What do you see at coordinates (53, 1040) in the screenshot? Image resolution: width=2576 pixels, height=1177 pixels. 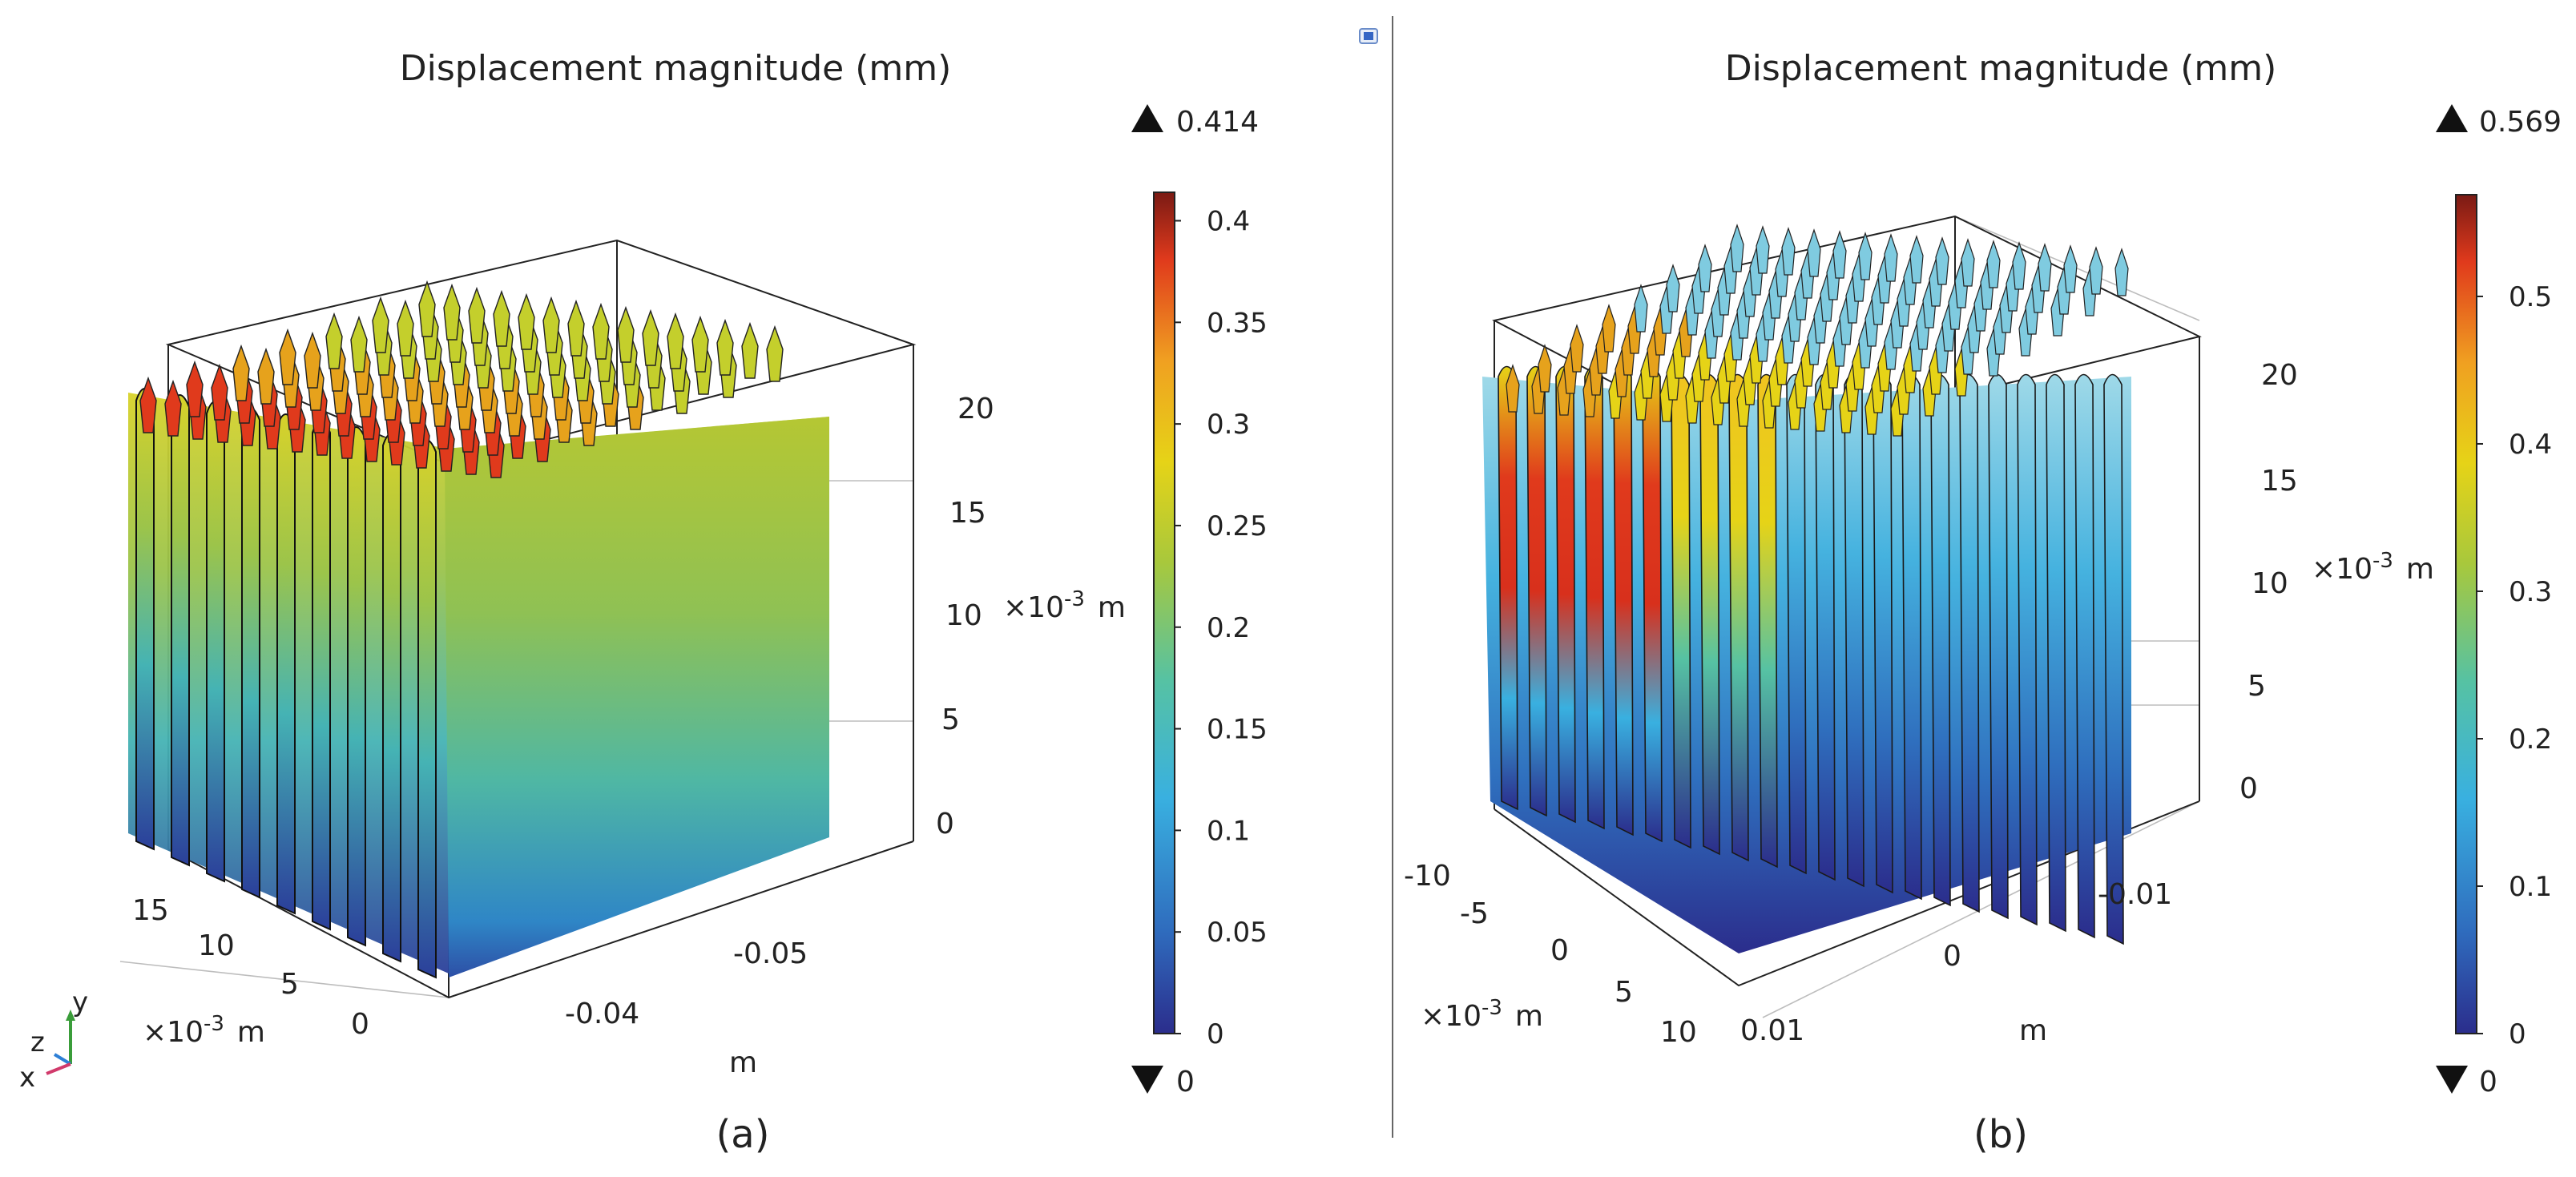 I see `axis-triad-icon: y z x` at bounding box center [53, 1040].